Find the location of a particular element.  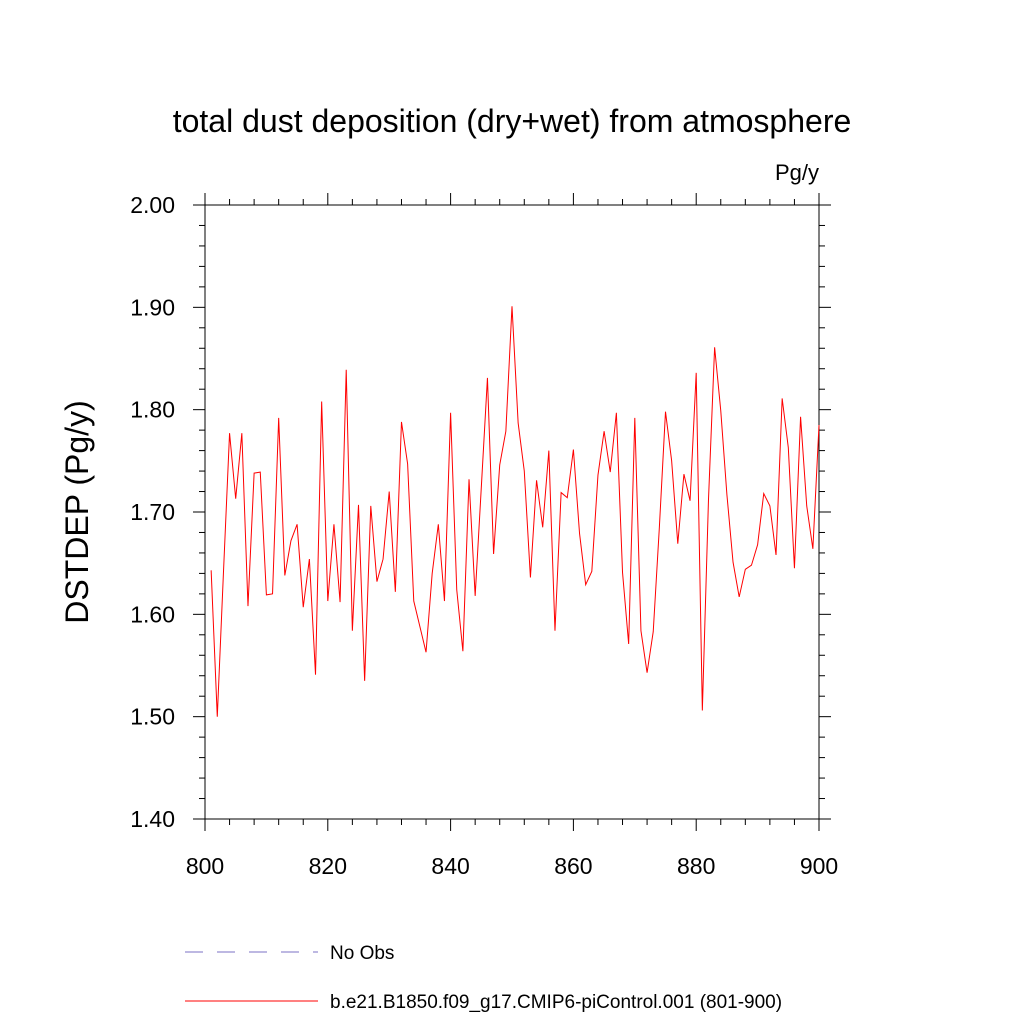

x-tick-label: 840 is located at coordinates (450, 866).